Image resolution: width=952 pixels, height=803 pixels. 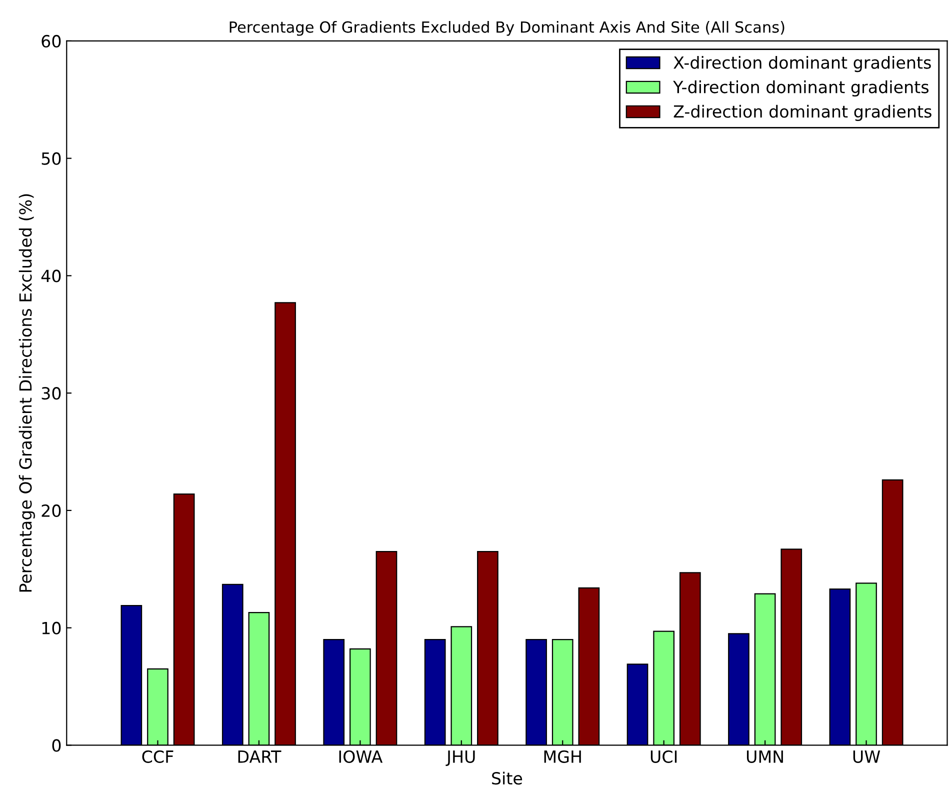 What do you see at coordinates (507, 28) in the screenshot?
I see `chart-title: Percentage Of Gradients Excluded By Dominant Axis And Site (All Scans)` at bounding box center [507, 28].